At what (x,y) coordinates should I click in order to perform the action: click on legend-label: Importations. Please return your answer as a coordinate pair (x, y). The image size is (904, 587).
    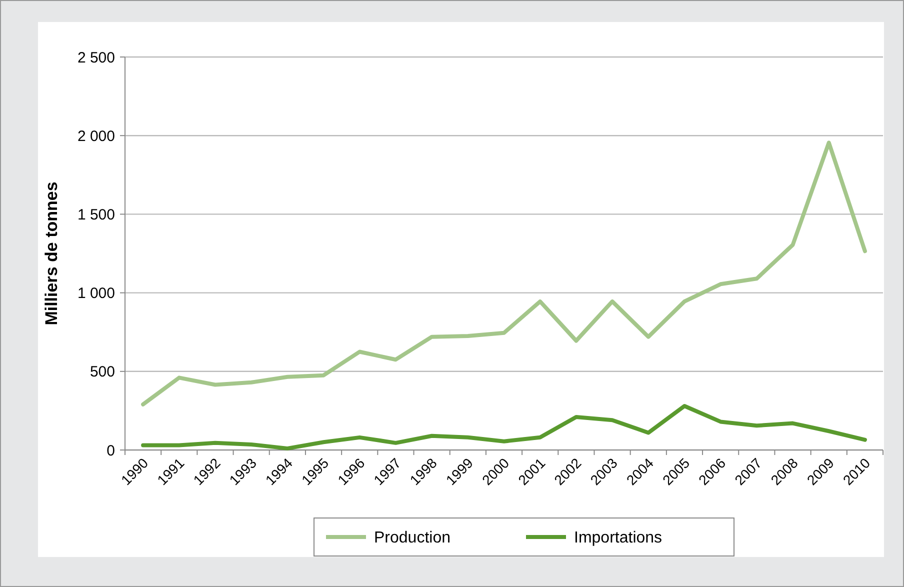
    Looking at the image, I should click on (618, 538).